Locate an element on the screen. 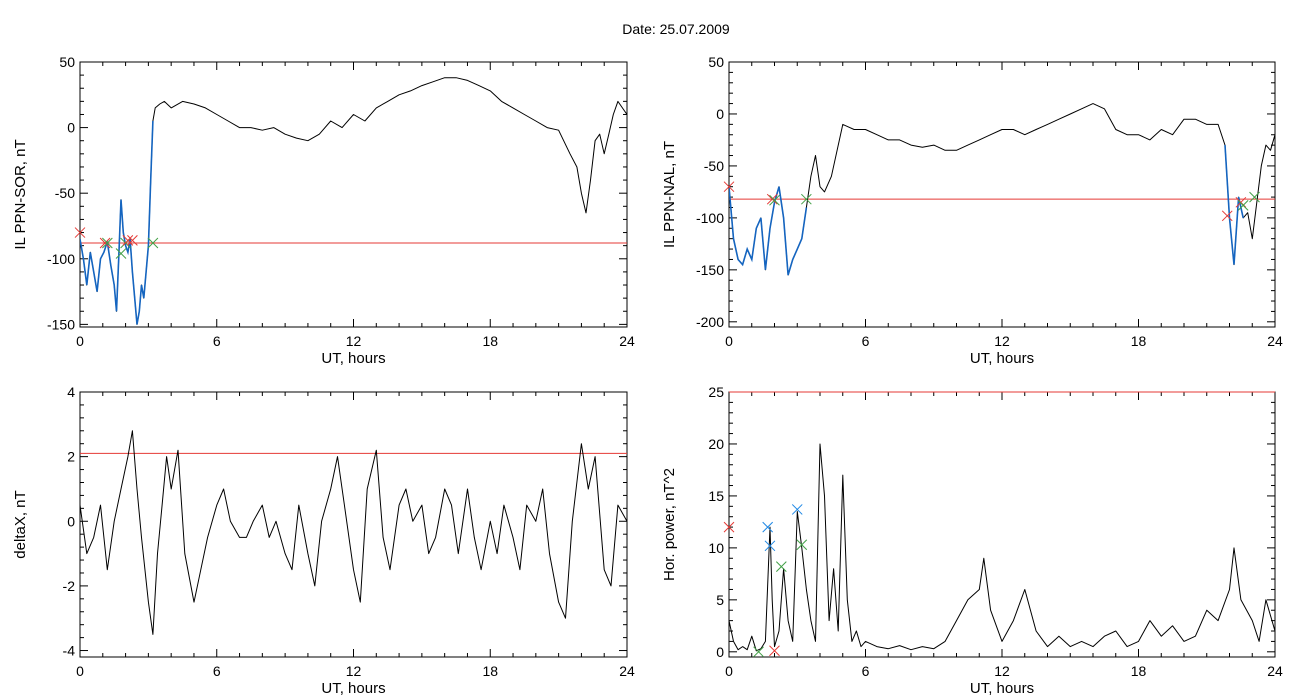 The image size is (1300, 700). y-tick-label: -4 is located at coordinates (69, 651).